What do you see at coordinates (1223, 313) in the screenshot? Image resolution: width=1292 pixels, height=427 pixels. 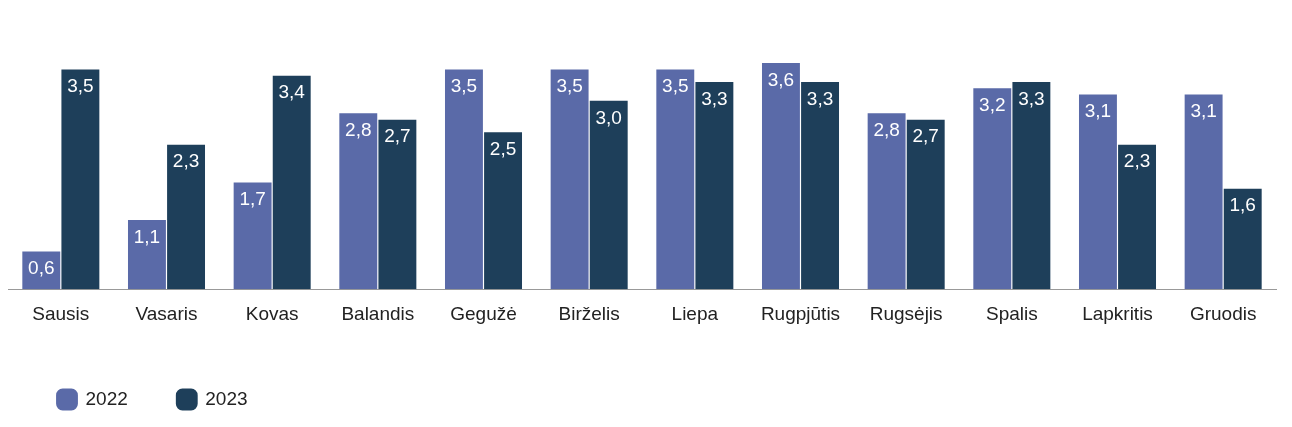 I see `x-tick-label: Gruodis` at bounding box center [1223, 313].